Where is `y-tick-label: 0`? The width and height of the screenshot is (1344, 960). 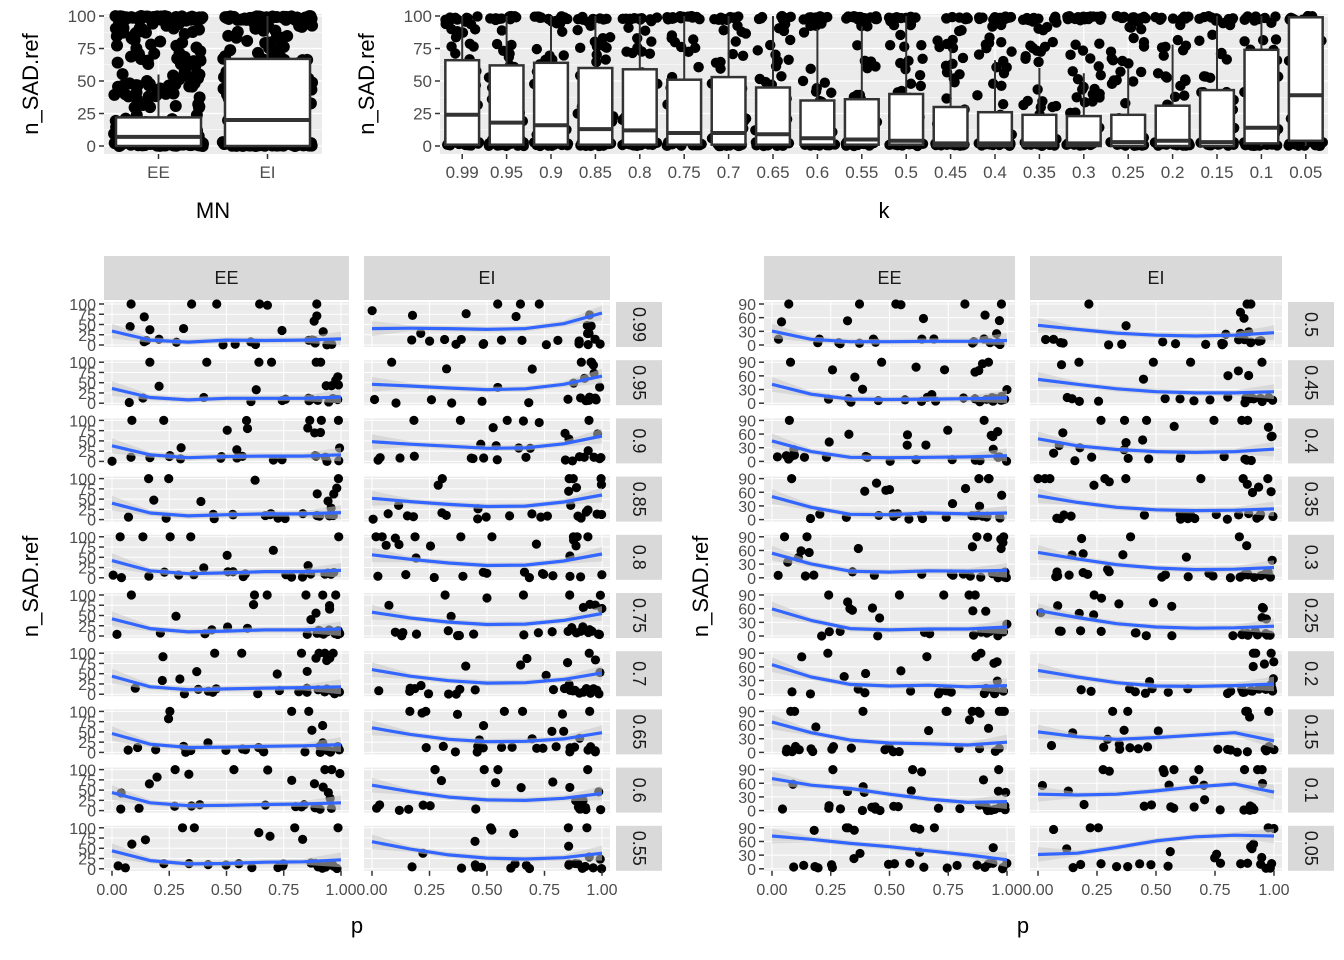
y-tick-label: 0 is located at coordinates (751, 812).